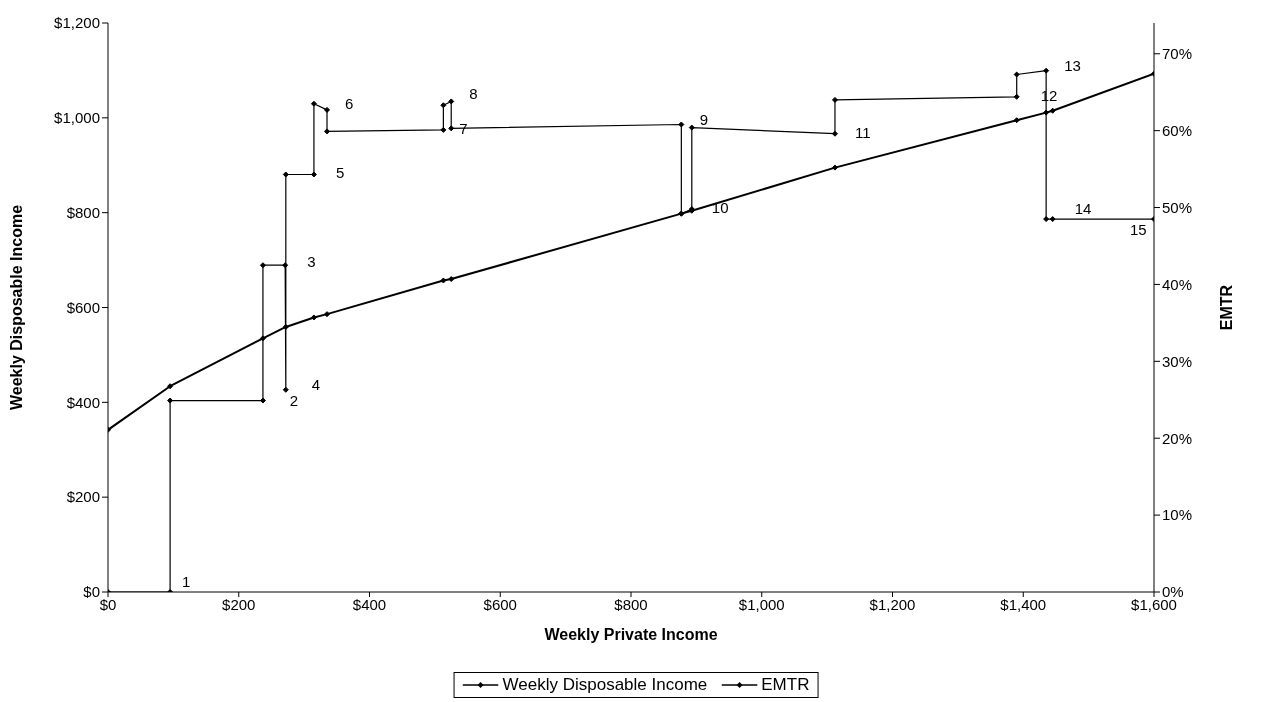 This screenshot has width=1272, height=702. I want to click on annotation: 4, so click(316, 384).